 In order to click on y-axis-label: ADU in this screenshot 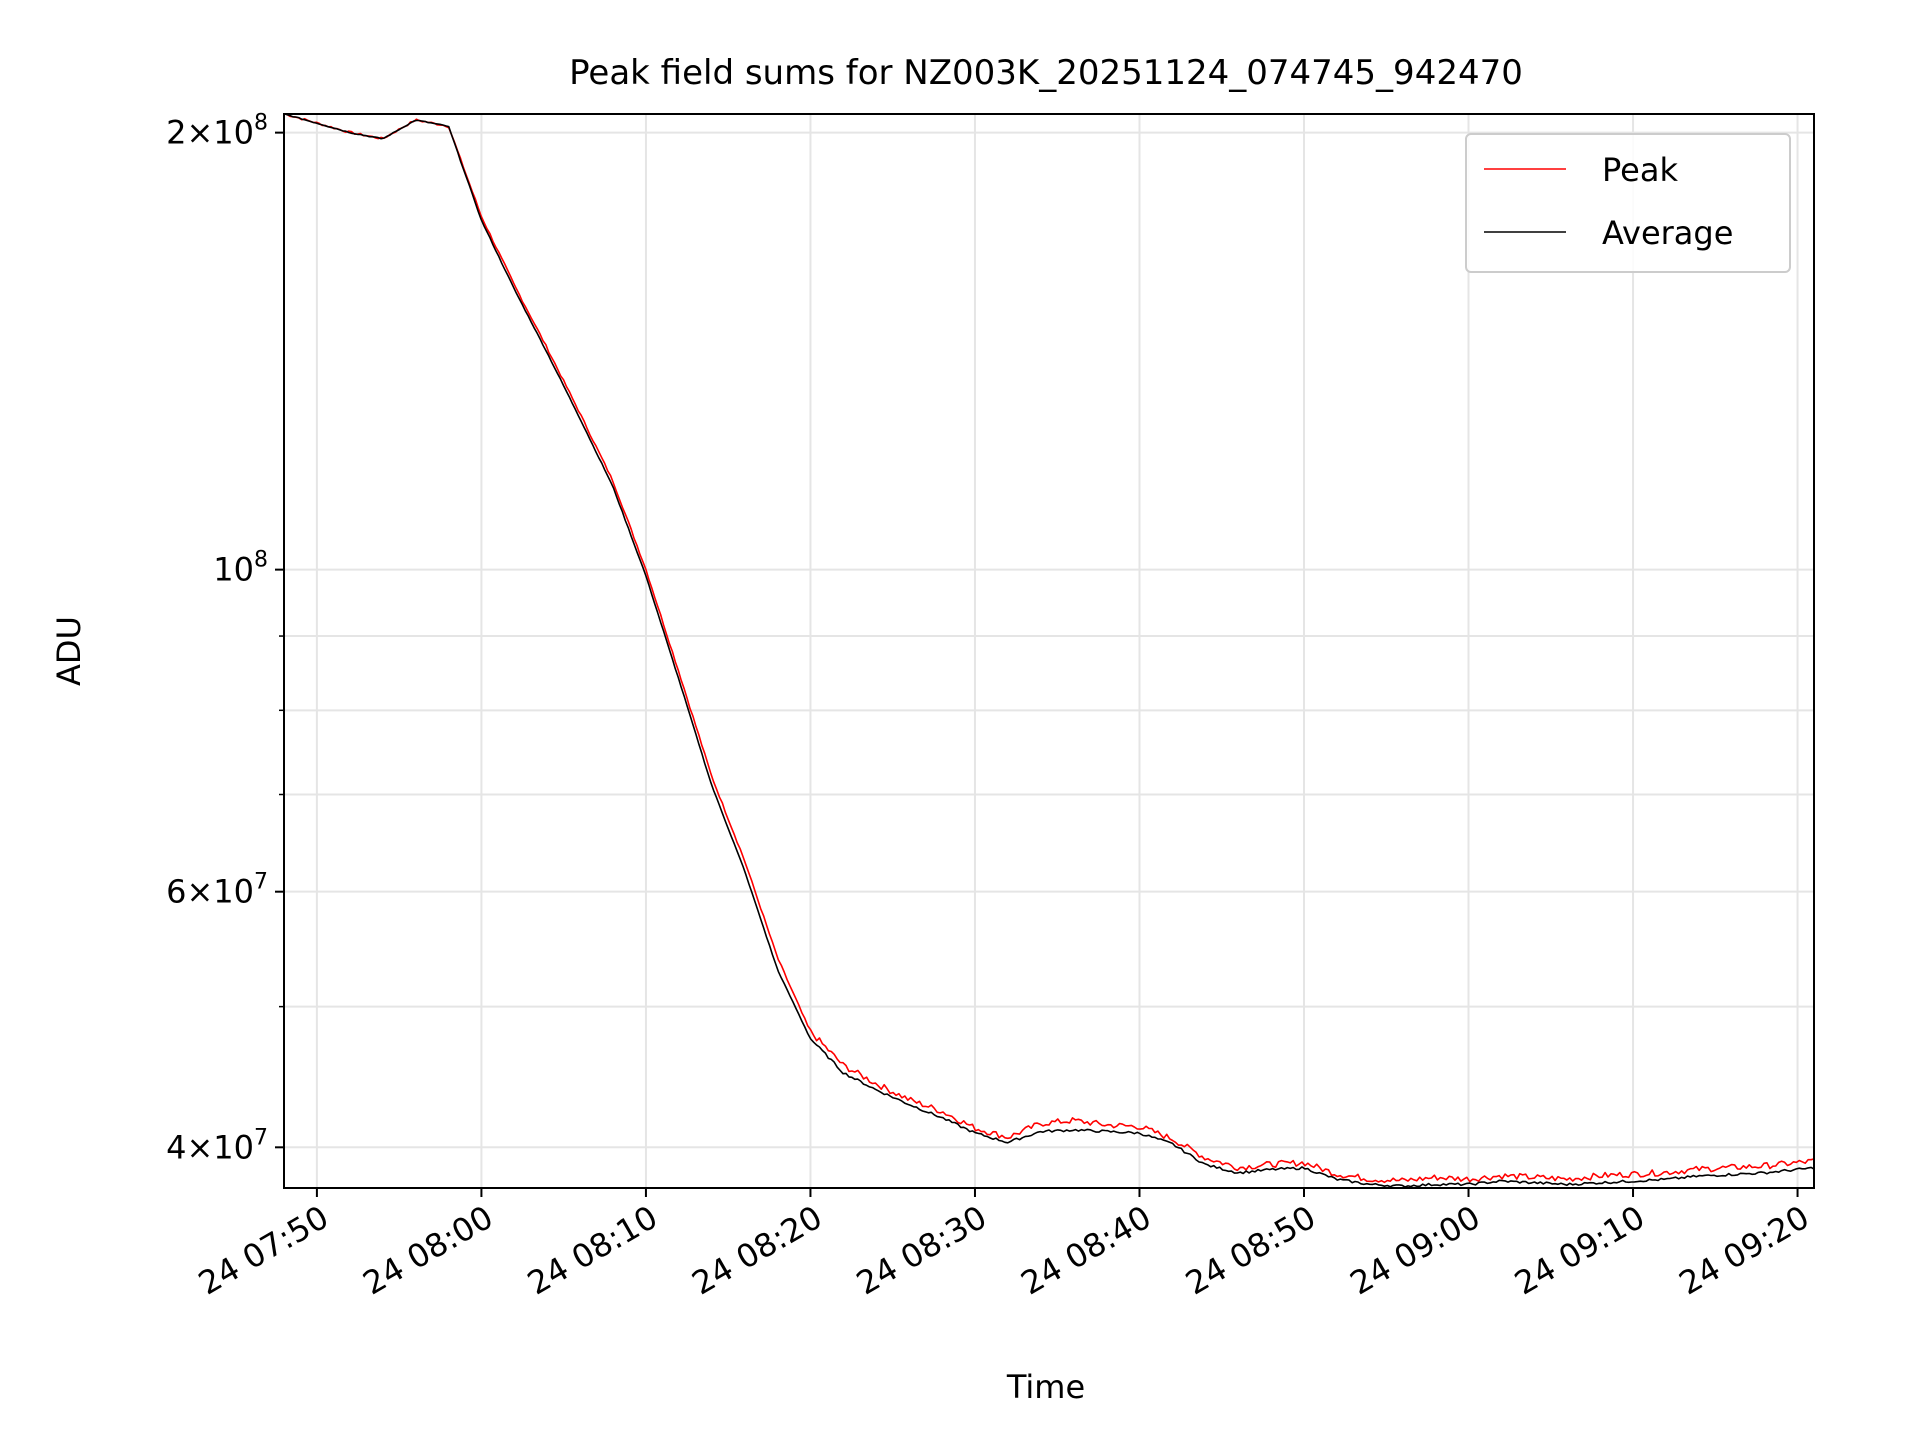, I will do `click(69, 651)`.